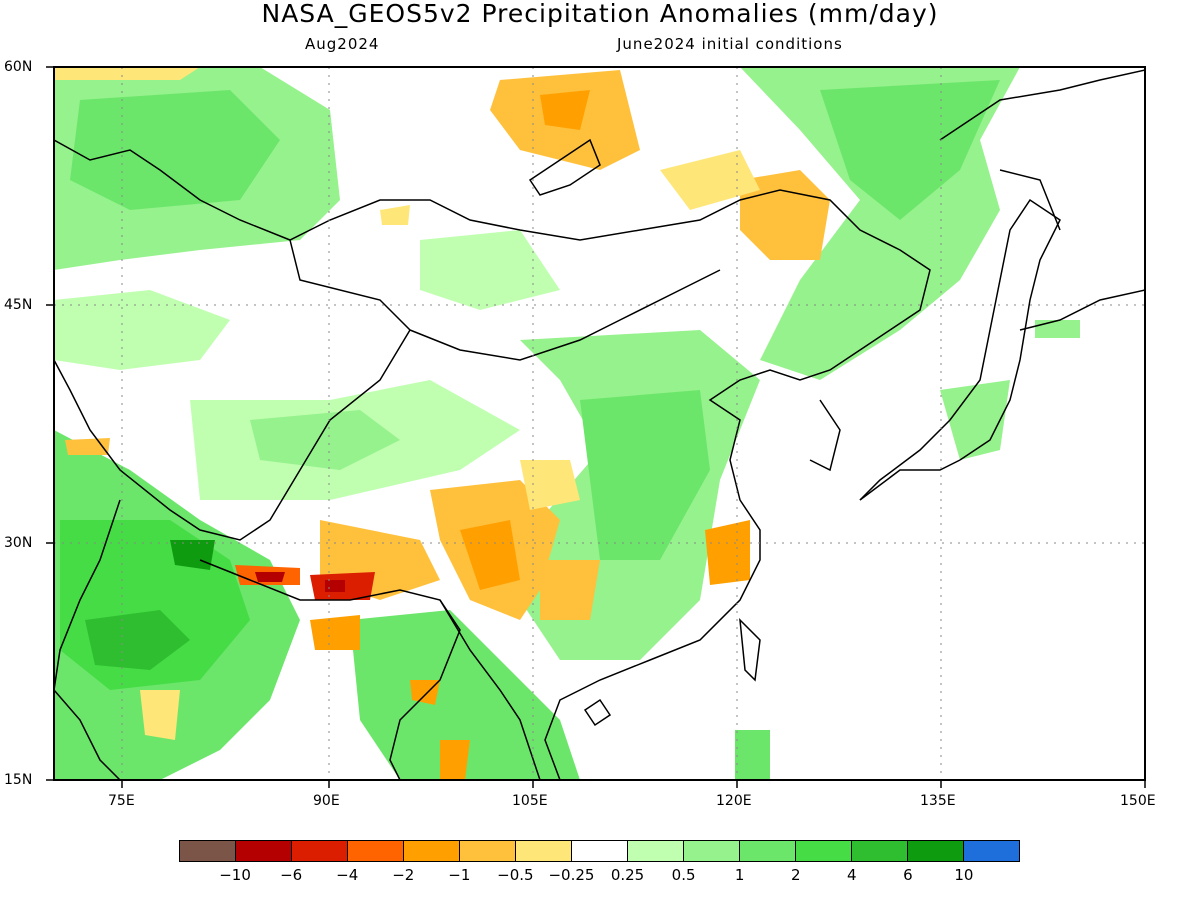  I want to click on legend-label: −4, so click(347, 875).